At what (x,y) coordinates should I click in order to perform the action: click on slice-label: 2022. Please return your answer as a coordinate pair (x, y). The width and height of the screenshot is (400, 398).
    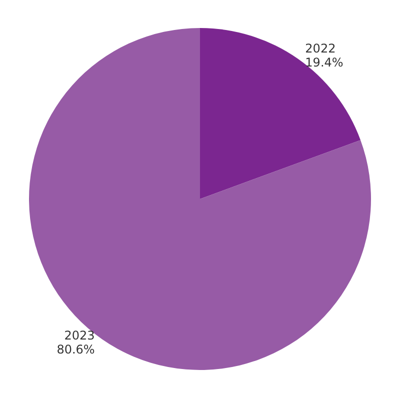
    Looking at the image, I should click on (320, 49).